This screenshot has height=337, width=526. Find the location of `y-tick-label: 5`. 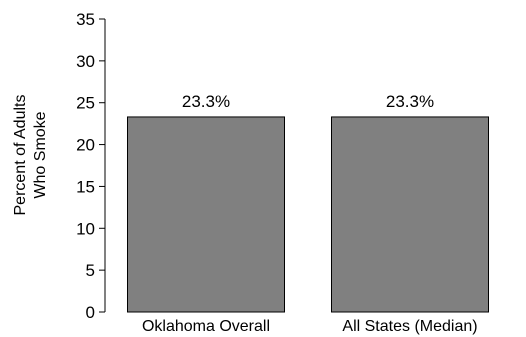

y-tick-label: 5 is located at coordinates (90, 270).